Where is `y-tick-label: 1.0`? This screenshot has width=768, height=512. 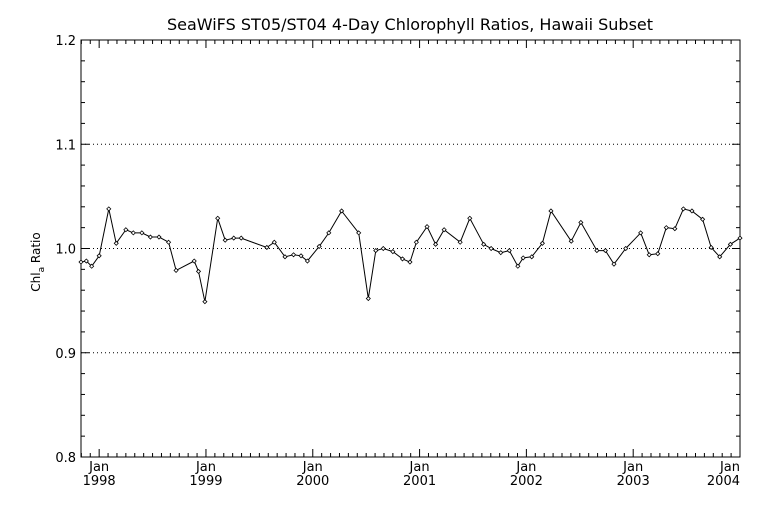 y-tick-label: 1.0 is located at coordinates (65, 250).